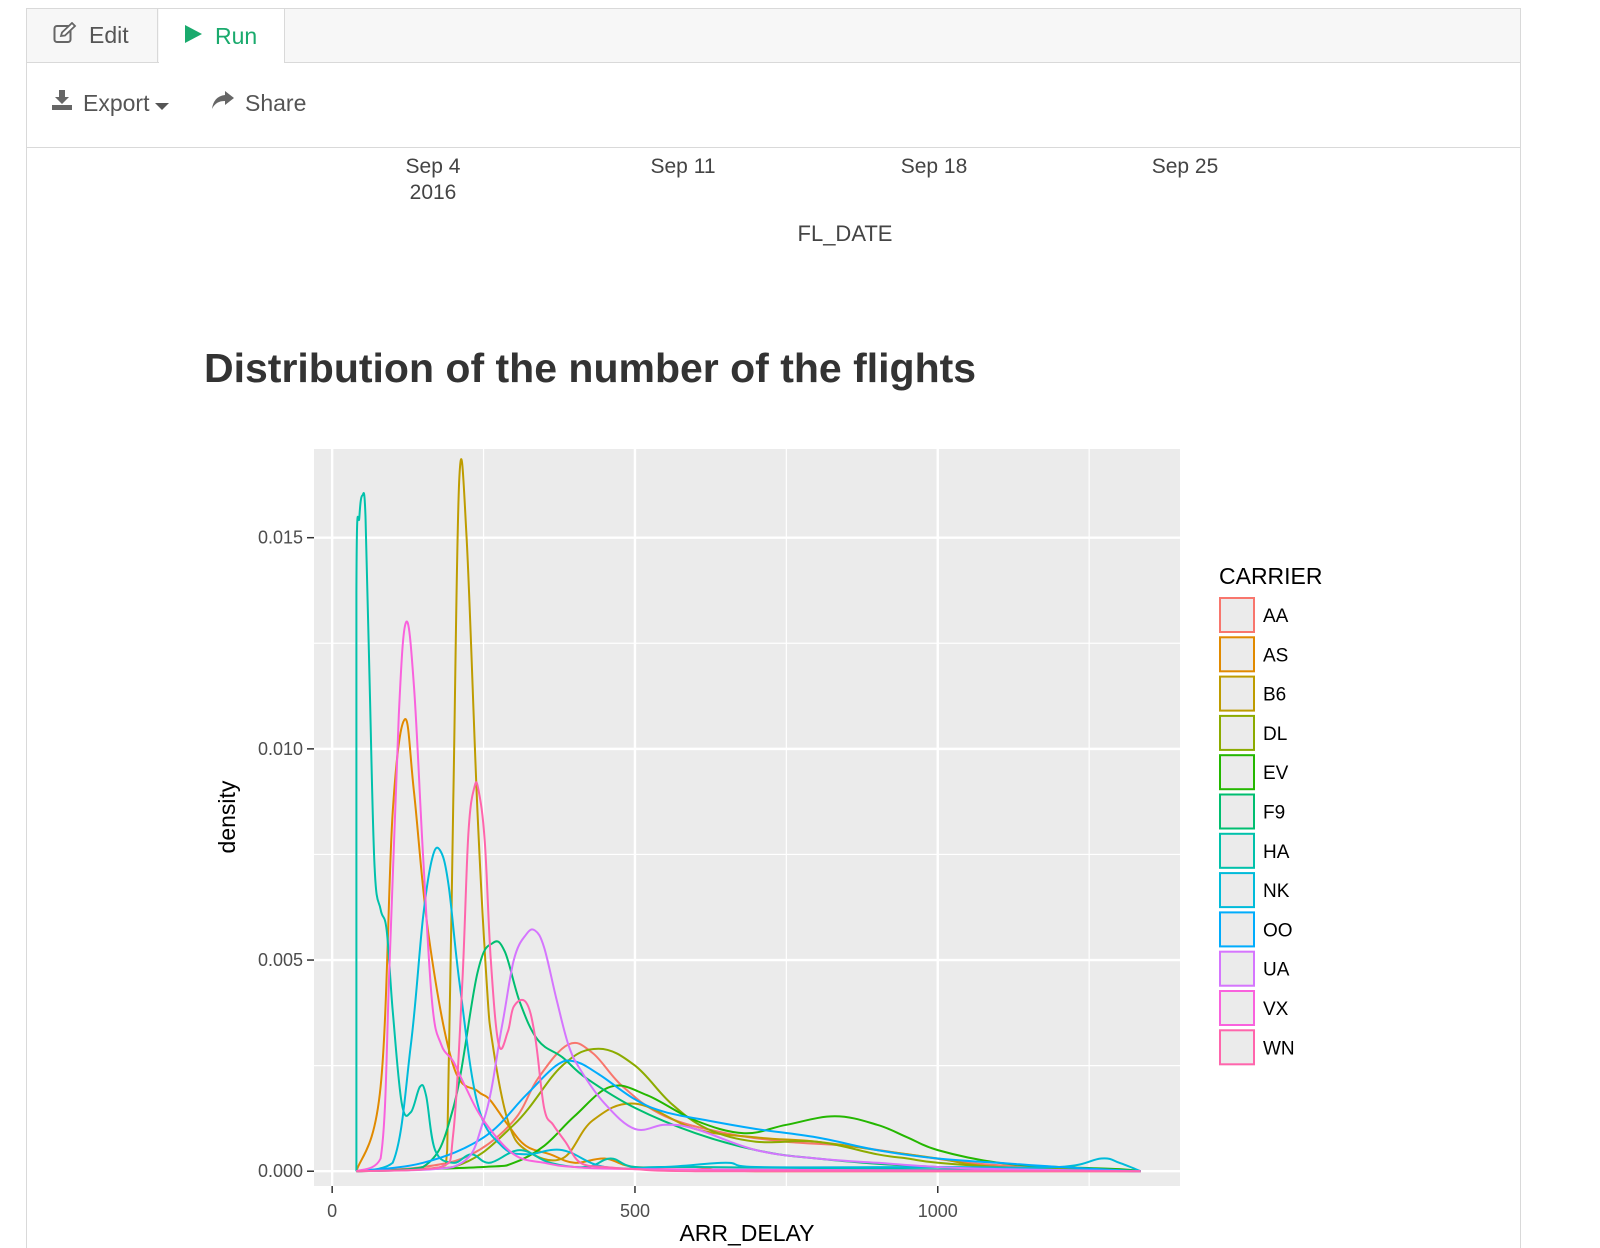 The height and width of the screenshot is (1248, 1600). I want to click on top-axis-title: FL_DATE, so click(845, 233).